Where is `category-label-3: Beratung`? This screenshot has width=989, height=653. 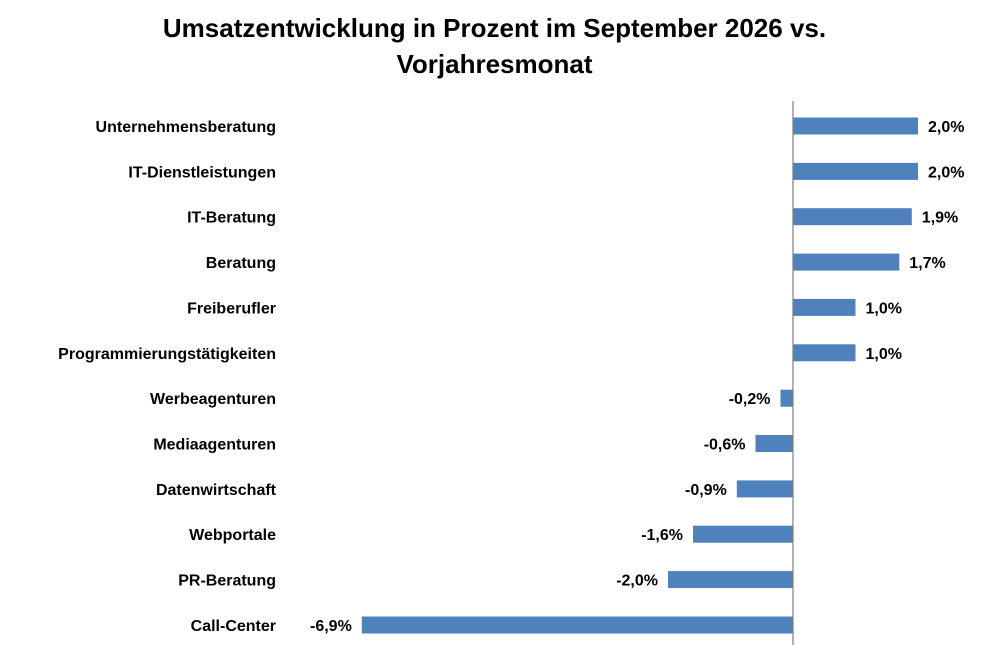
category-label-3: Beratung is located at coordinates (241, 263).